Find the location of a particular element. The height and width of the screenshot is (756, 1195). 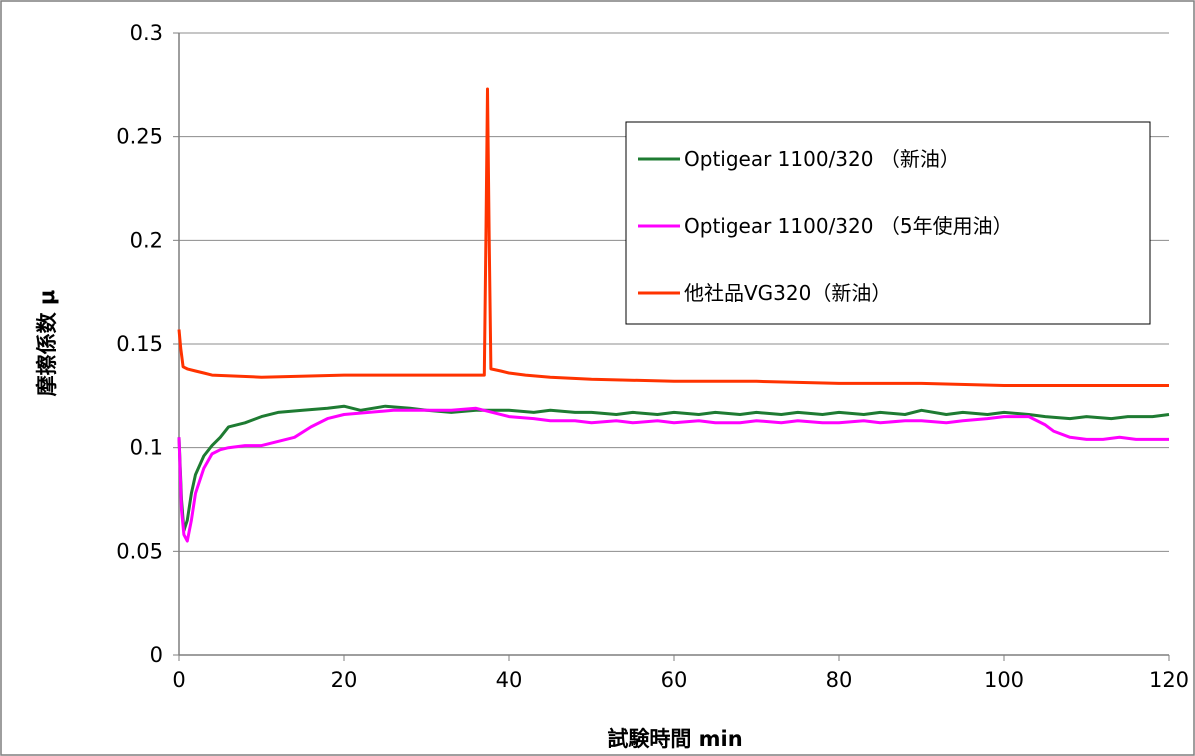

x-tick-label: 20 is located at coordinates (344, 680).